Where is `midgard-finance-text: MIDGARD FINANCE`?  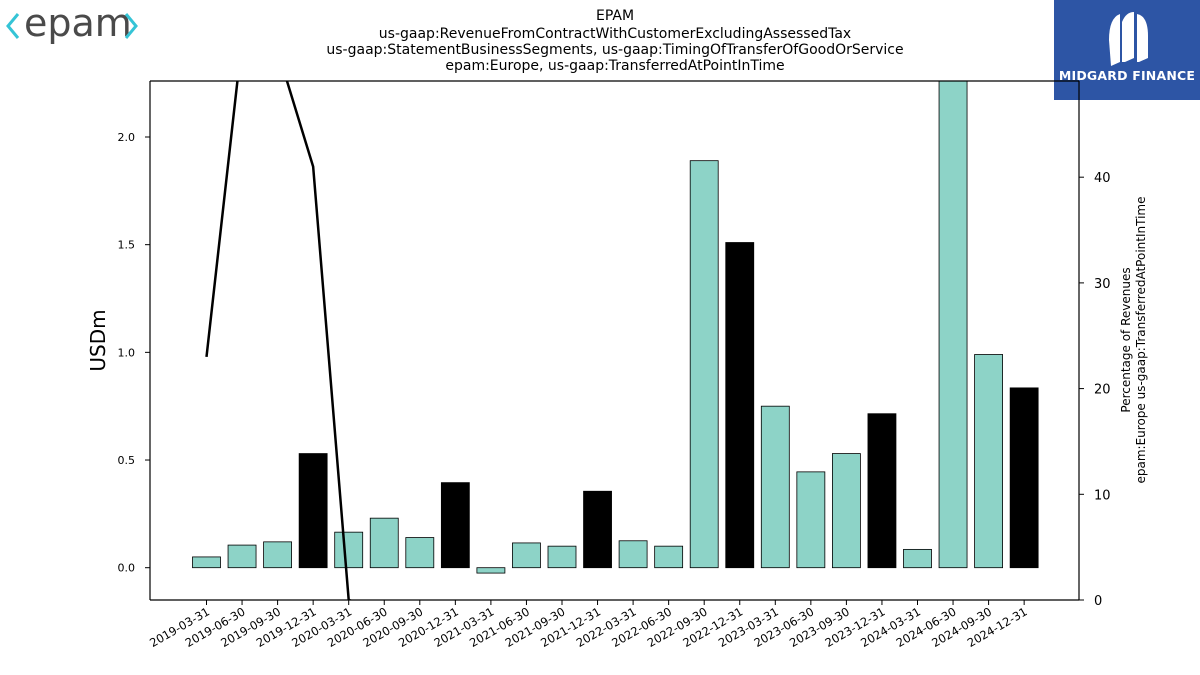
midgard-finance-text: MIDGARD FINANCE is located at coordinates (1127, 75).